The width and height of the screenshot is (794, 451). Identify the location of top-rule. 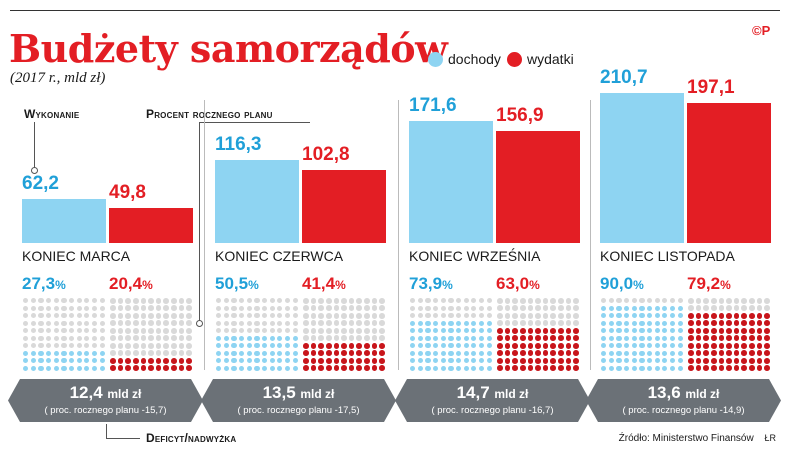
(395, 10).